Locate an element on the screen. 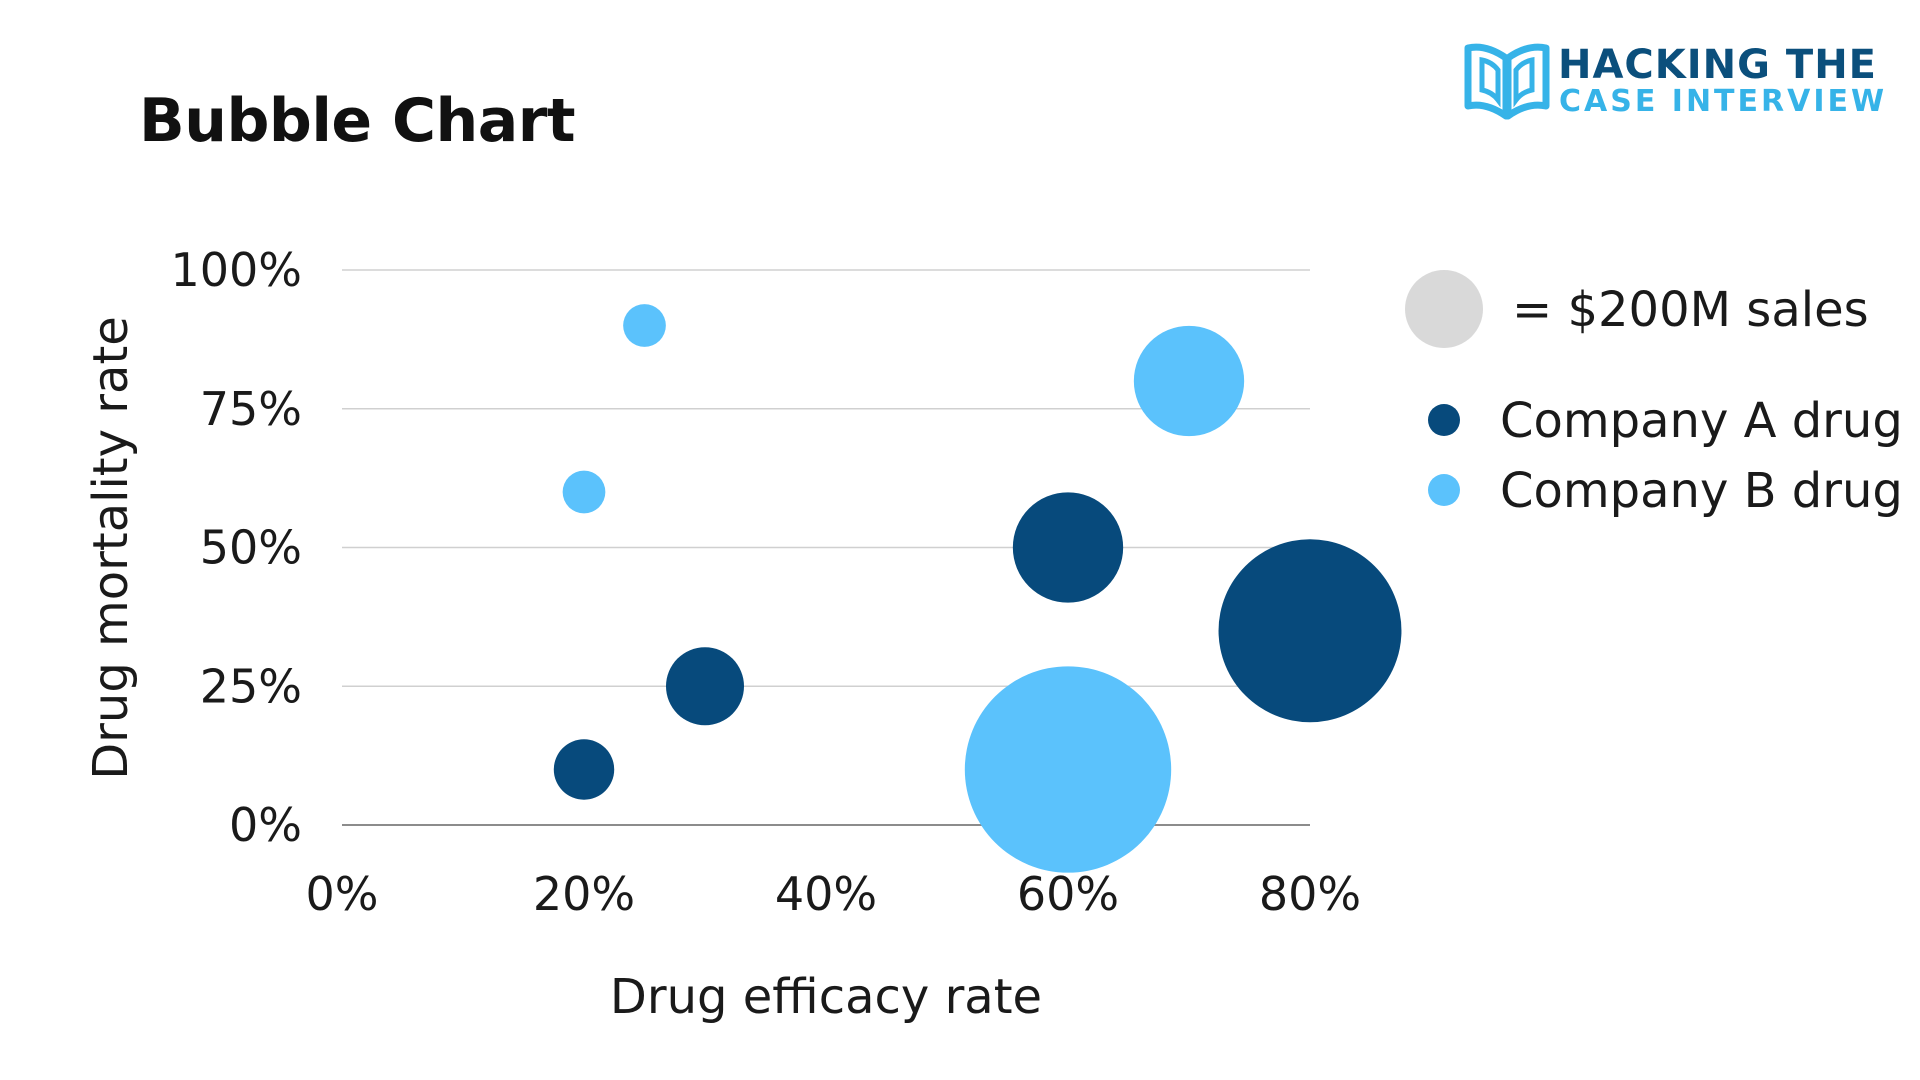 The height and width of the screenshot is (1080, 1920). chart-title: Bubble Chart is located at coordinates (357, 121).